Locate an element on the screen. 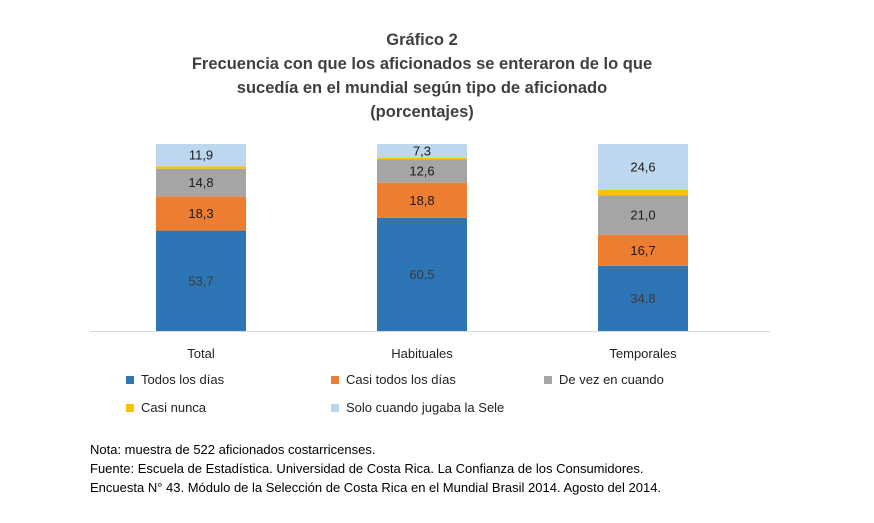 This screenshot has height=523, width=874. data-label-temporales-de-vez-en-cuando: 21,0 is located at coordinates (642, 215).